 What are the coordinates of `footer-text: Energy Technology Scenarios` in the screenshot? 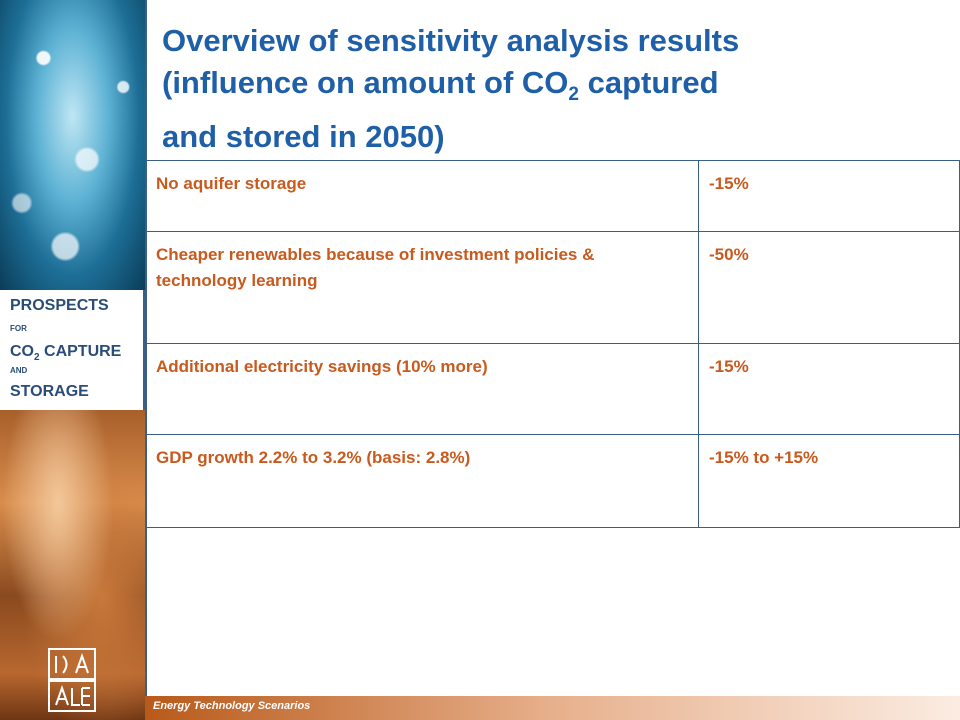 It's located at (232, 706).